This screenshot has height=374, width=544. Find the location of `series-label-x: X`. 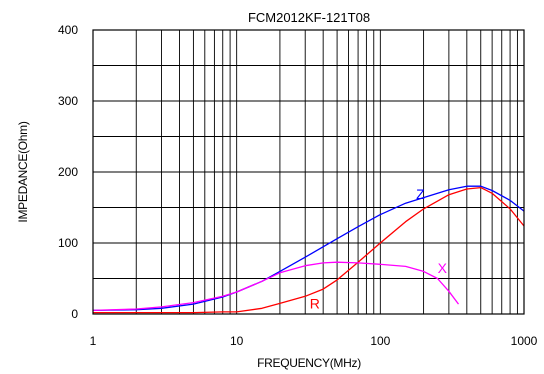

series-label-x: X is located at coordinates (443, 268).